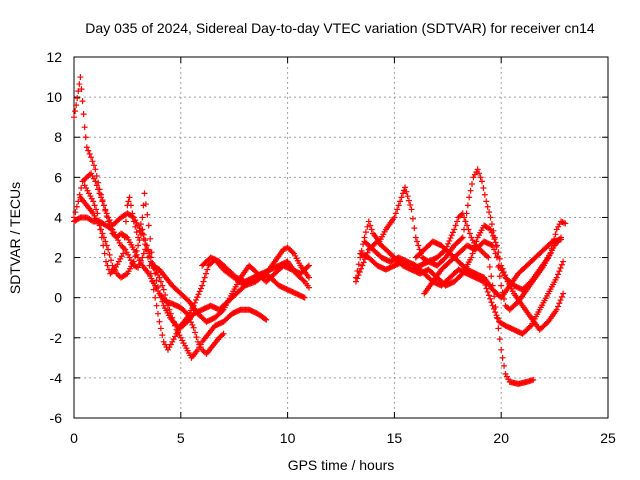  Describe the element at coordinates (54, 237) in the screenshot. I see `y-tick-labels: -6 -4 -2 0 2 4 6 8 10 12` at that location.